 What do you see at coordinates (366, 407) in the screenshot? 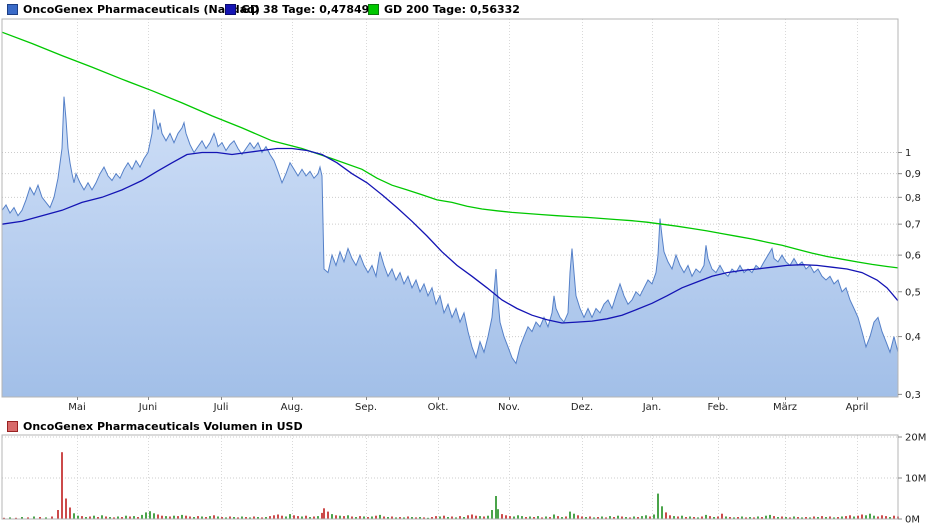
I see `month-label: Sep.` at bounding box center [366, 407].